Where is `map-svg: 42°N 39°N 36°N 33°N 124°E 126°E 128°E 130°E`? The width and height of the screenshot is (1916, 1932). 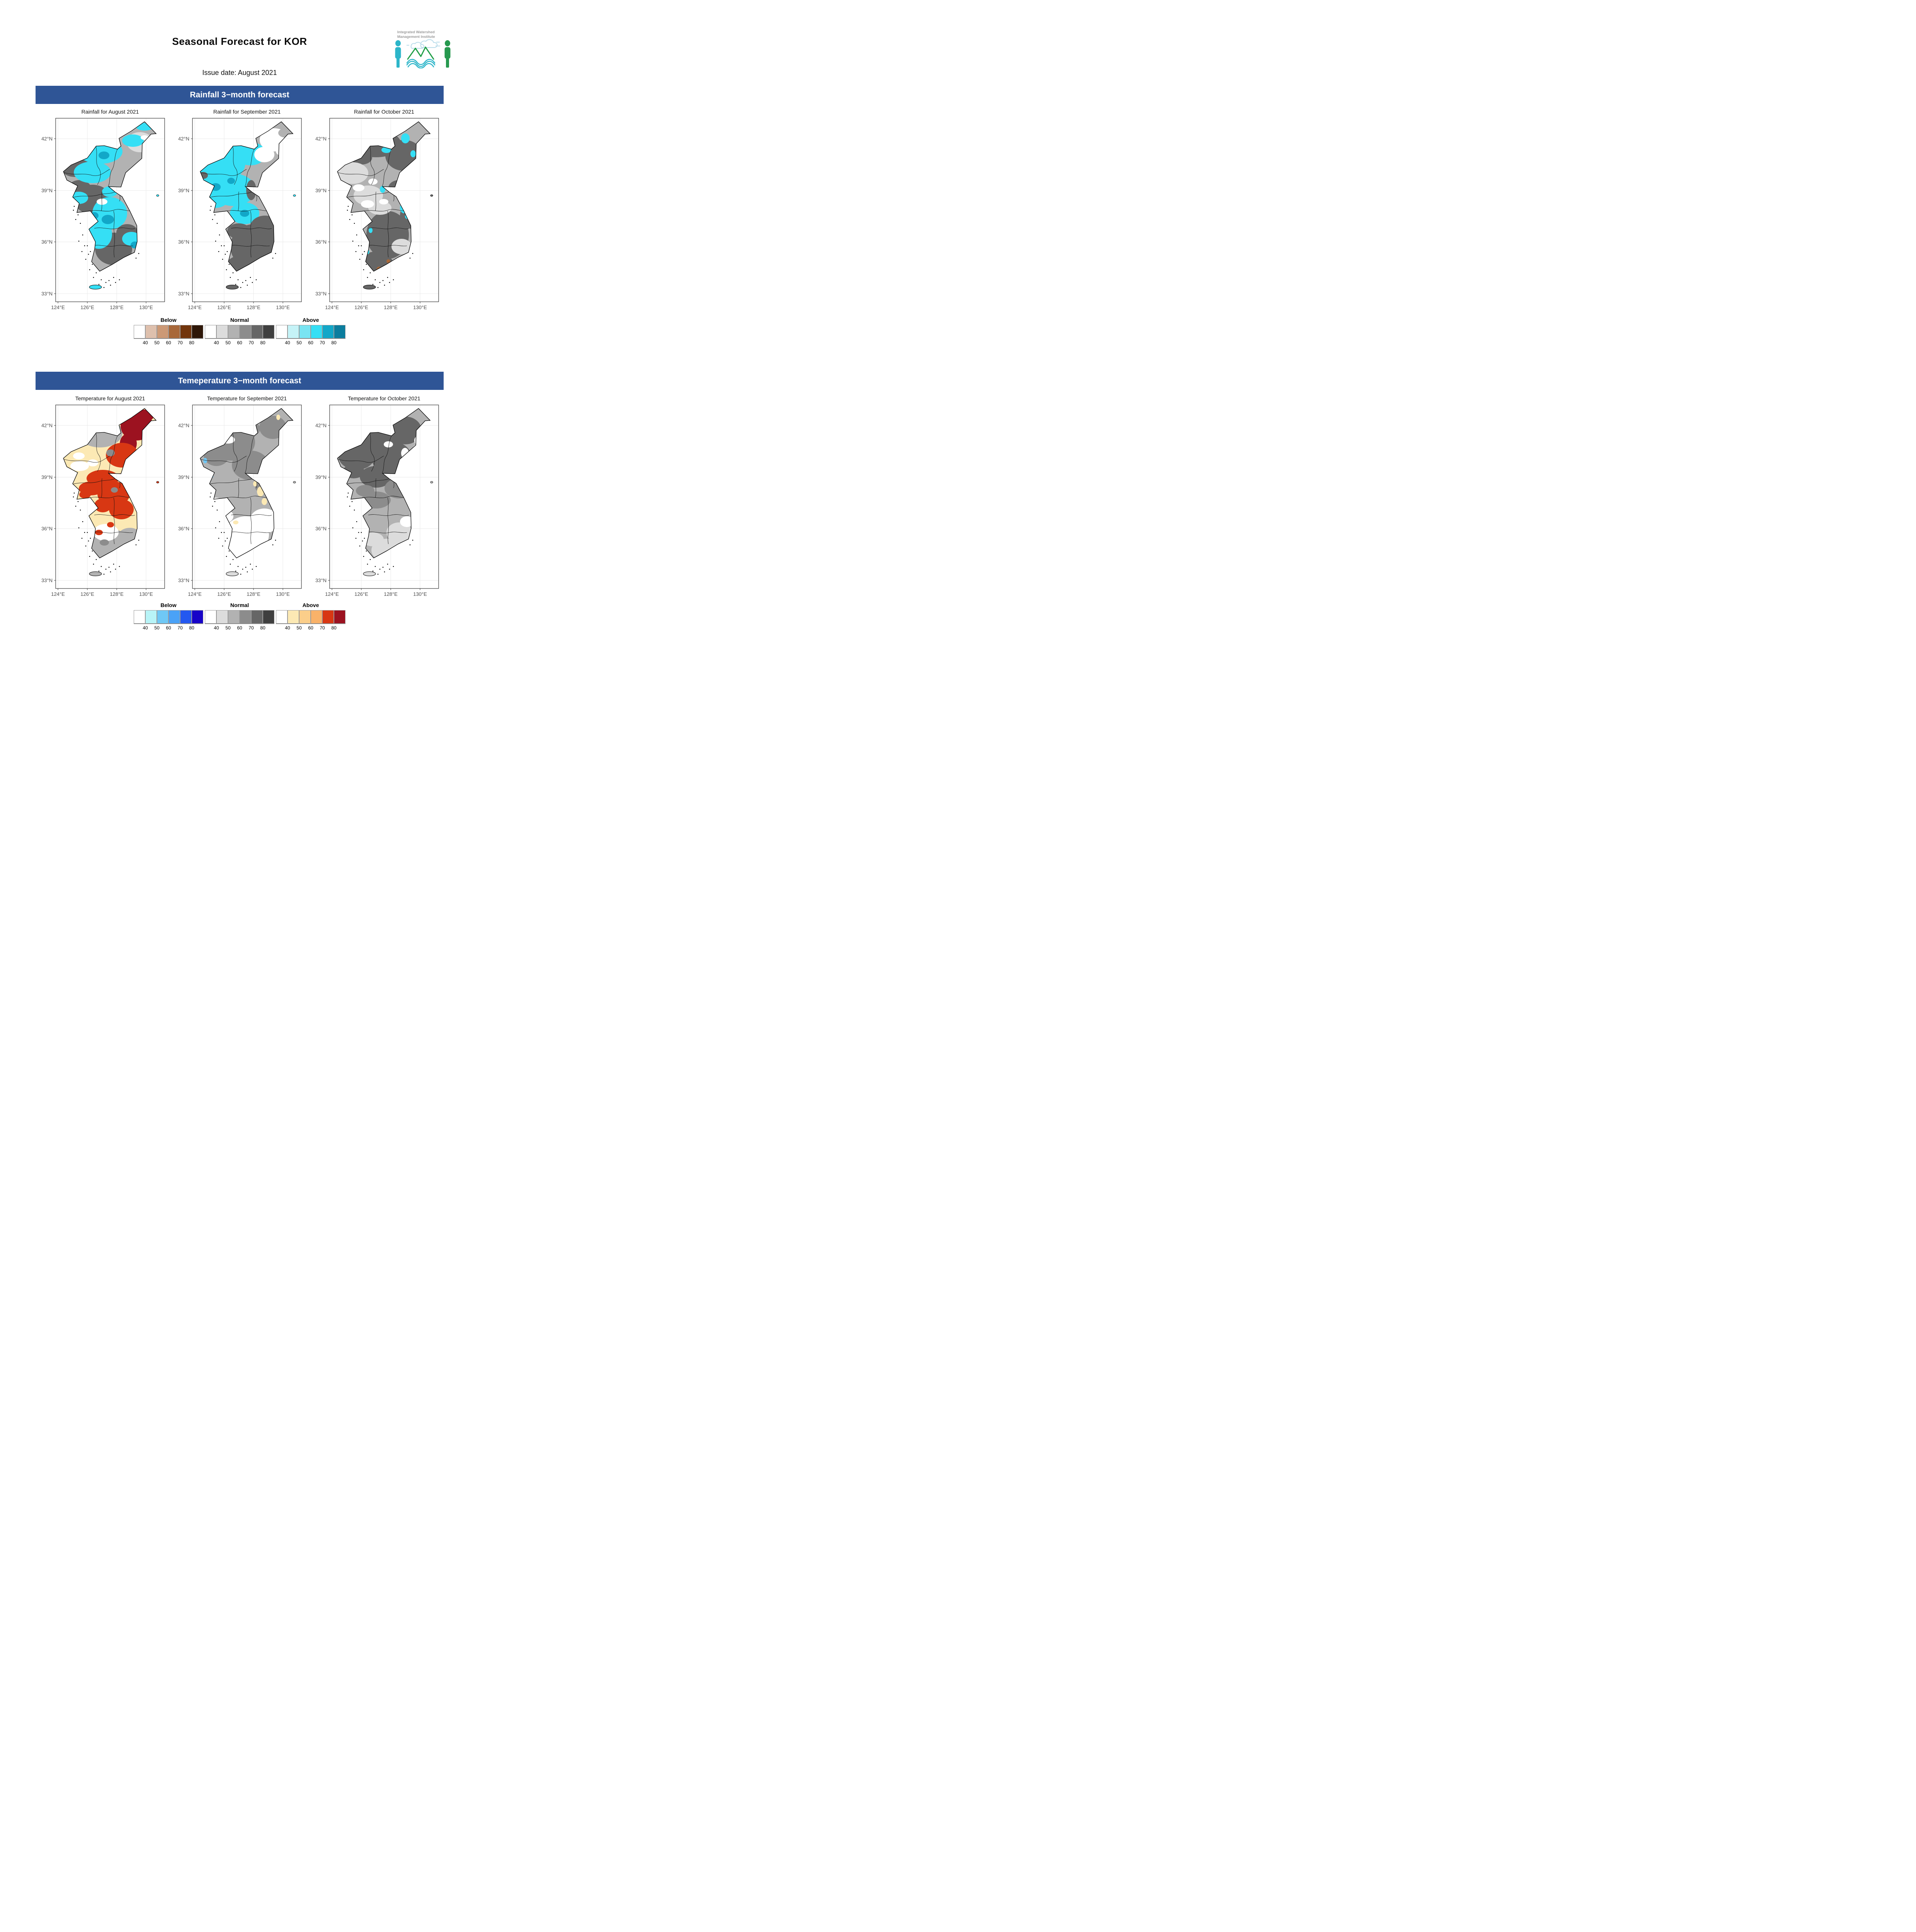 map-svg: 42°N 39°N 36°N 33°N 124°E 126°E 128°E 130°E is located at coordinates (103, 501).